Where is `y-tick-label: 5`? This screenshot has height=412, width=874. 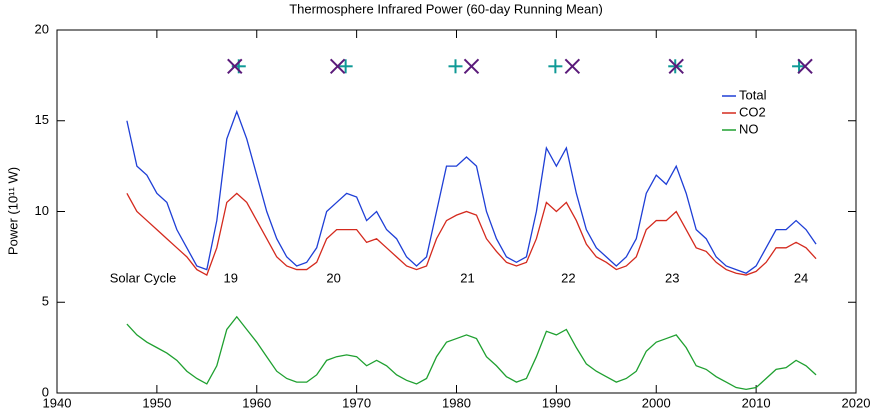 y-tick-label: 5 is located at coordinates (45, 301).